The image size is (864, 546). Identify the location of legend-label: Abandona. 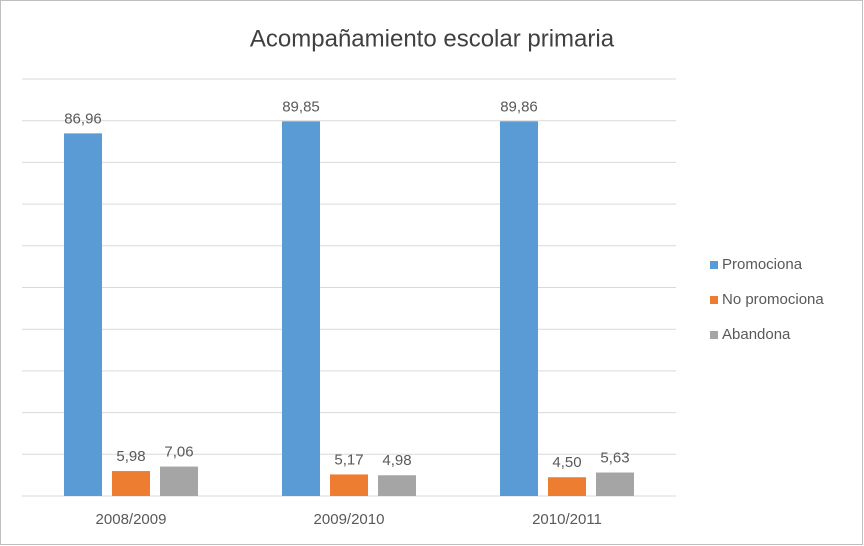
(756, 334).